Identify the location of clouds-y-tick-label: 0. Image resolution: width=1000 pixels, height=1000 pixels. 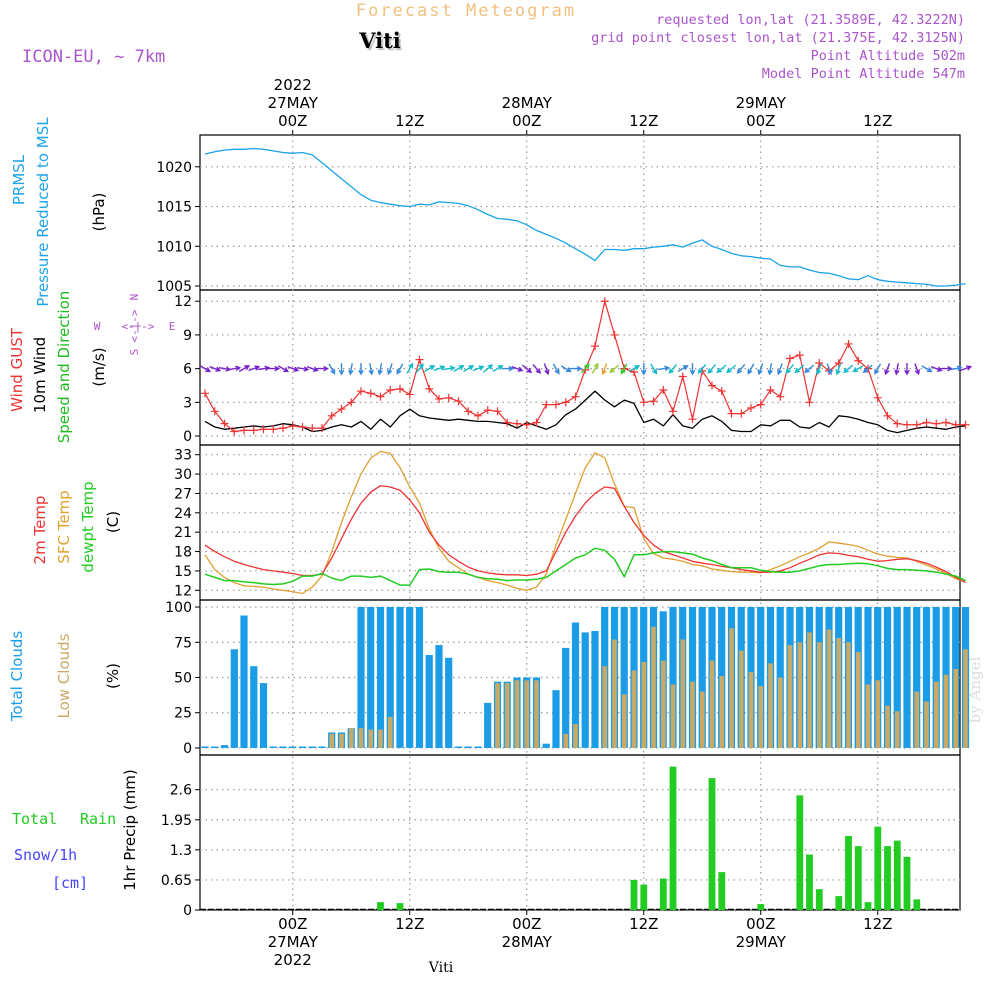
(187, 749).